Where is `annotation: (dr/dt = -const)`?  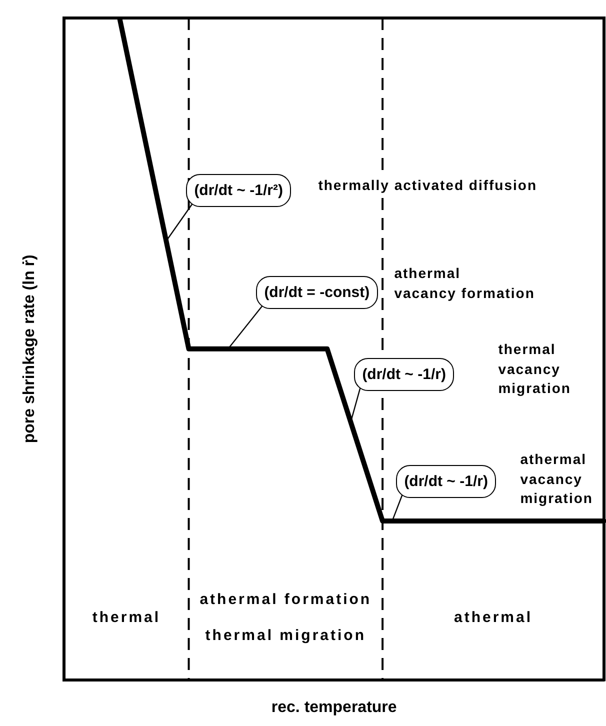 annotation: (dr/dt = -const) is located at coordinates (317, 292).